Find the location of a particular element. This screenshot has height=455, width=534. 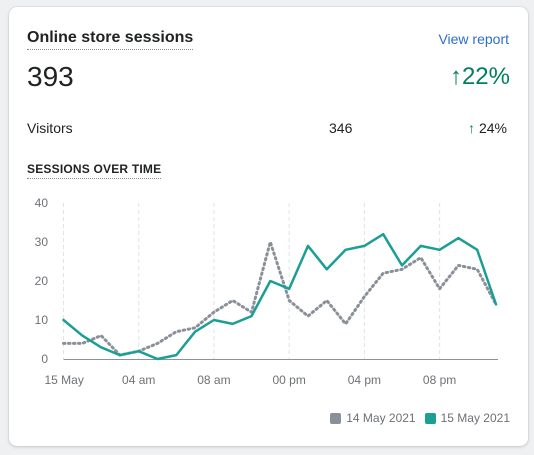

total-sessions-value: 393 is located at coordinates (50, 76).